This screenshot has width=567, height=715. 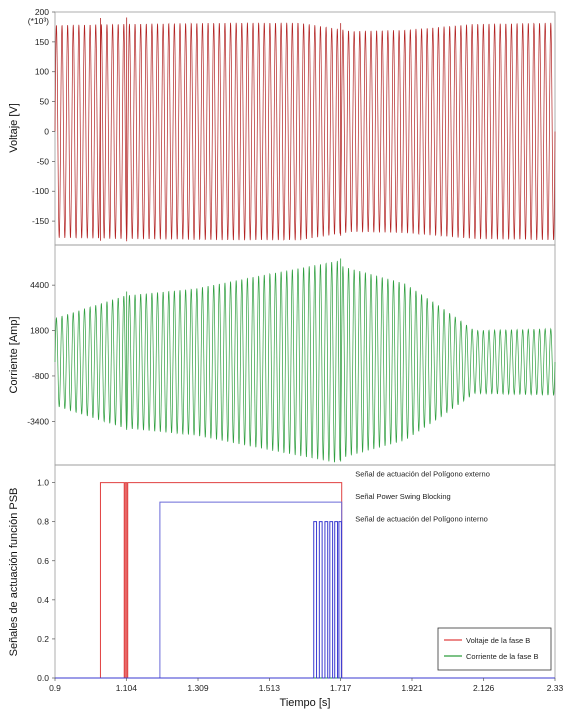 What do you see at coordinates (198, 688) in the screenshot?
I see `x-tick-label: 1.309` at bounding box center [198, 688].